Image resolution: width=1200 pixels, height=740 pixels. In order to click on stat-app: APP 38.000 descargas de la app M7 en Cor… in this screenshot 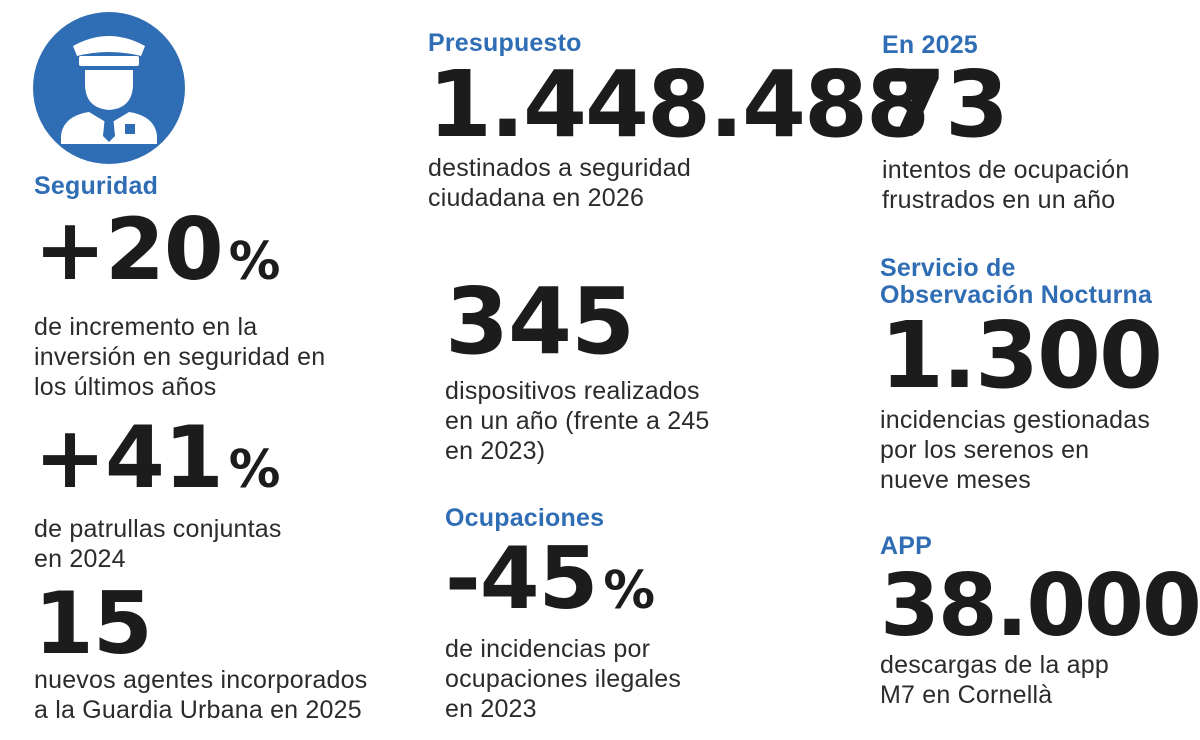, I will do `click(1040, 621)`.